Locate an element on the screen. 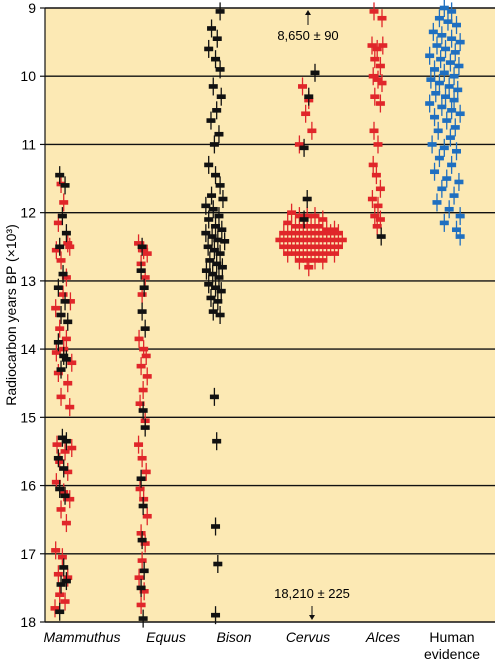  category-label-bison: Bison is located at coordinates (233, 637).